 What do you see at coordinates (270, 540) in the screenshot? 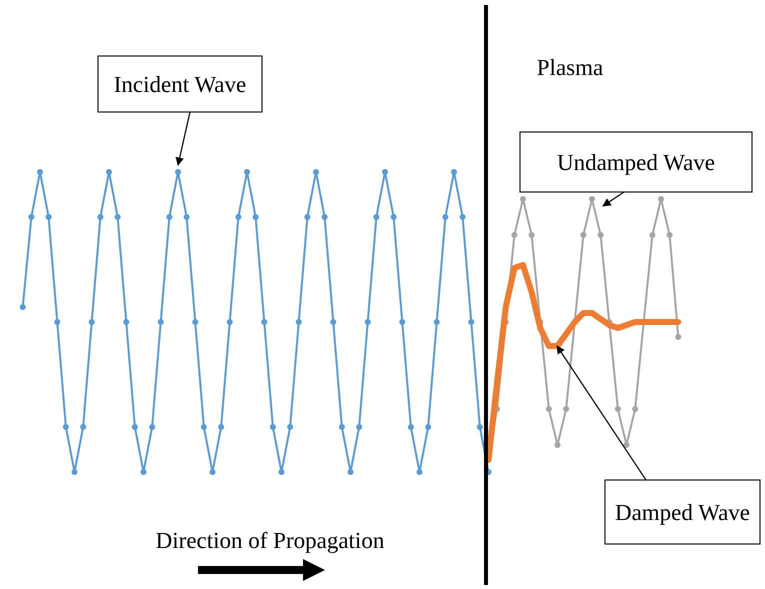
I see `text: Direction of Propagation` at bounding box center [270, 540].